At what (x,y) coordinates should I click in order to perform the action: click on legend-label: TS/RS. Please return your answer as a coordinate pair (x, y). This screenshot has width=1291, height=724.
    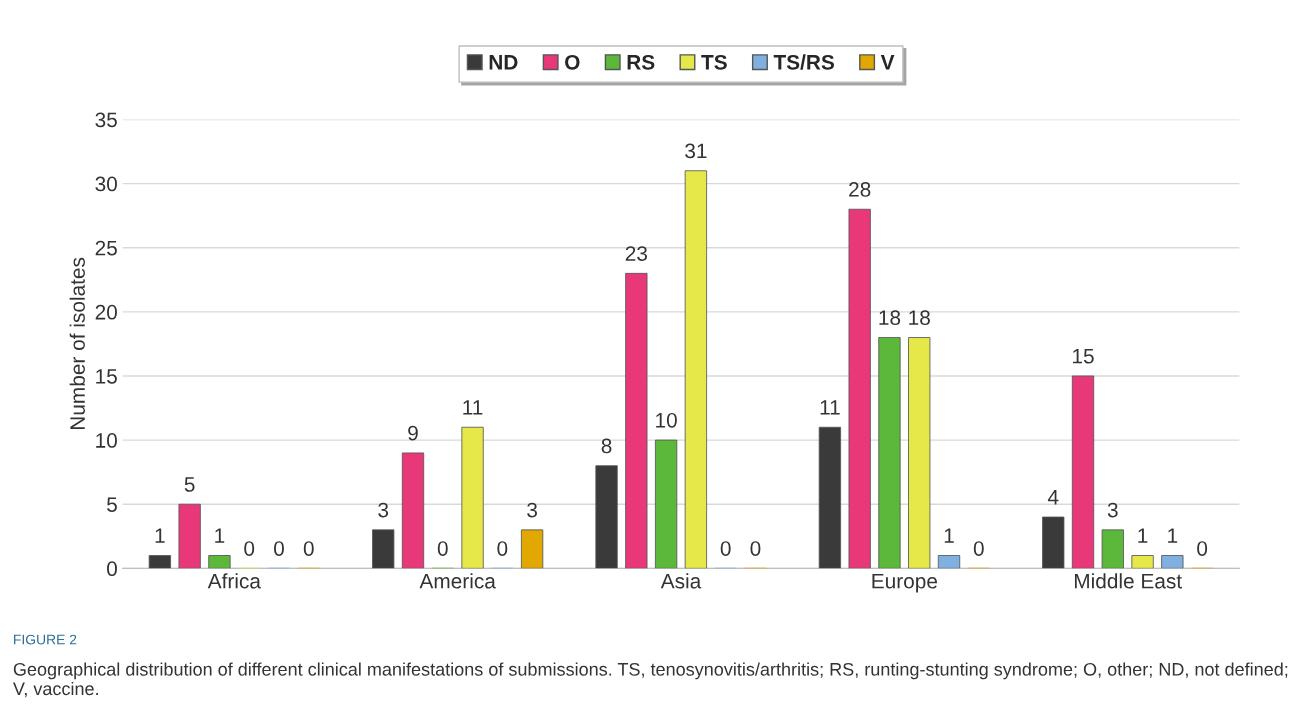
    Looking at the image, I should click on (804, 62).